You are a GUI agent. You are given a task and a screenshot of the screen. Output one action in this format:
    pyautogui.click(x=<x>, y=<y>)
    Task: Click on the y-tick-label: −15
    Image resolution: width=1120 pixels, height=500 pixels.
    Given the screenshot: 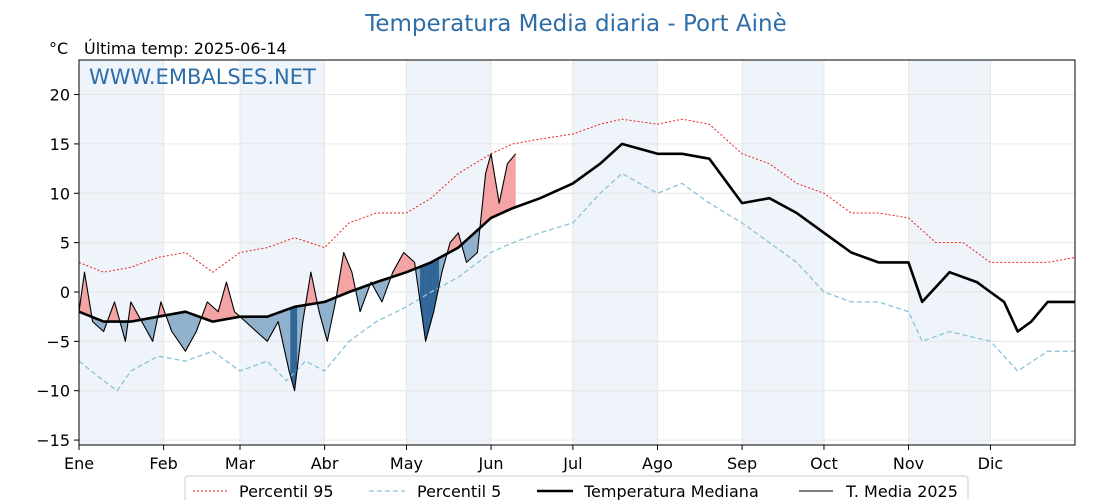 What is the action you would take?
    pyautogui.click(x=53, y=440)
    